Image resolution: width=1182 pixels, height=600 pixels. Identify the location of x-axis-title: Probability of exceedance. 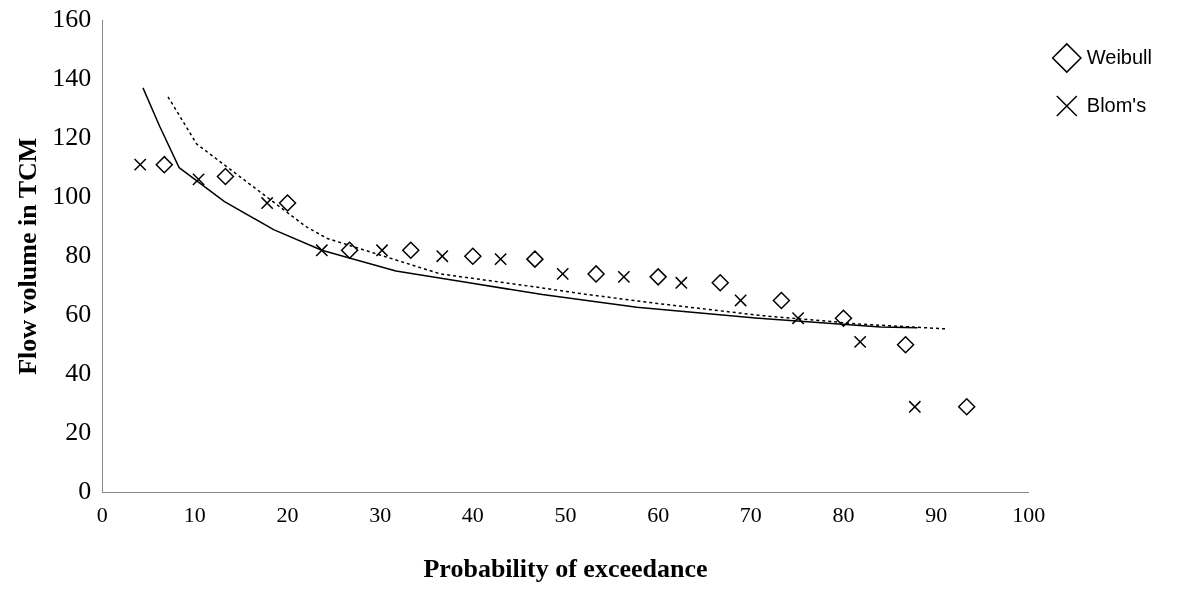
(565, 569).